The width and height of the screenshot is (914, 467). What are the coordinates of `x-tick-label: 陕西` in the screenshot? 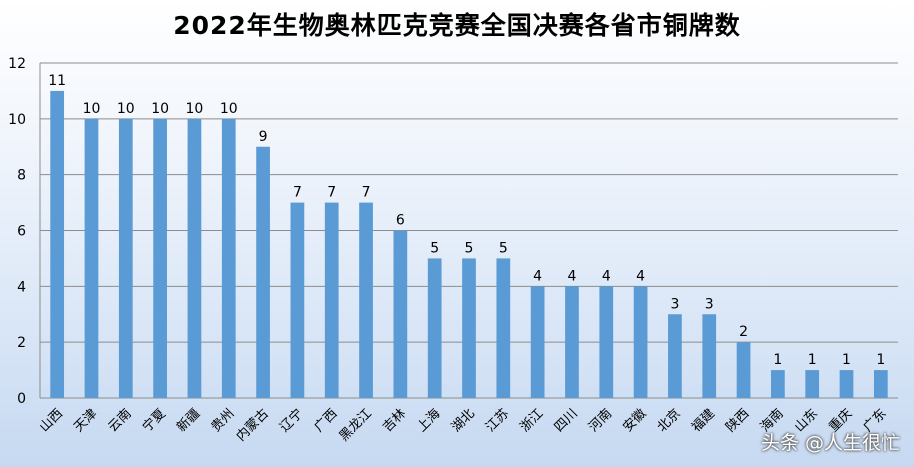 It's located at (737, 420).